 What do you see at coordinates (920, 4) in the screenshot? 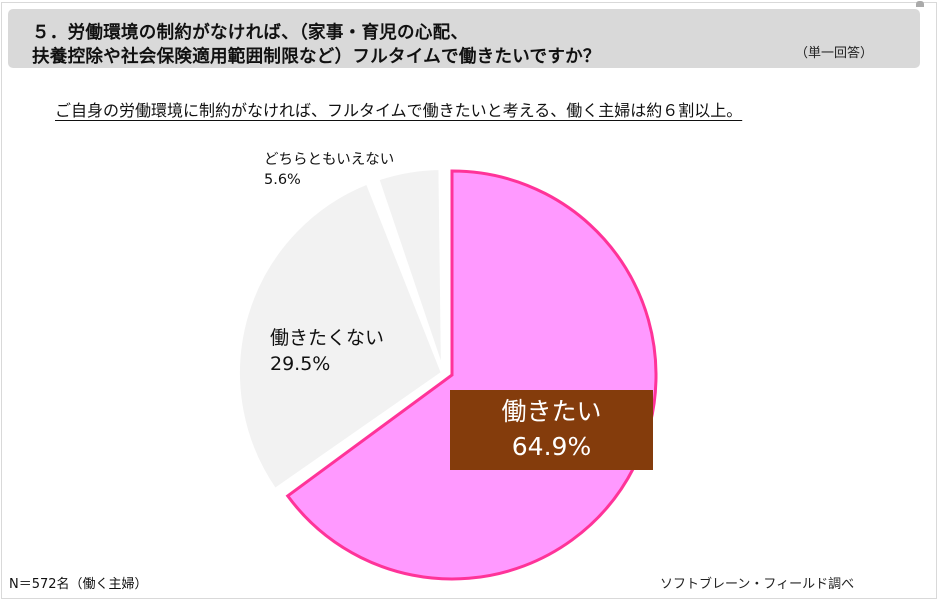
I see `corner-handle-icon` at bounding box center [920, 4].